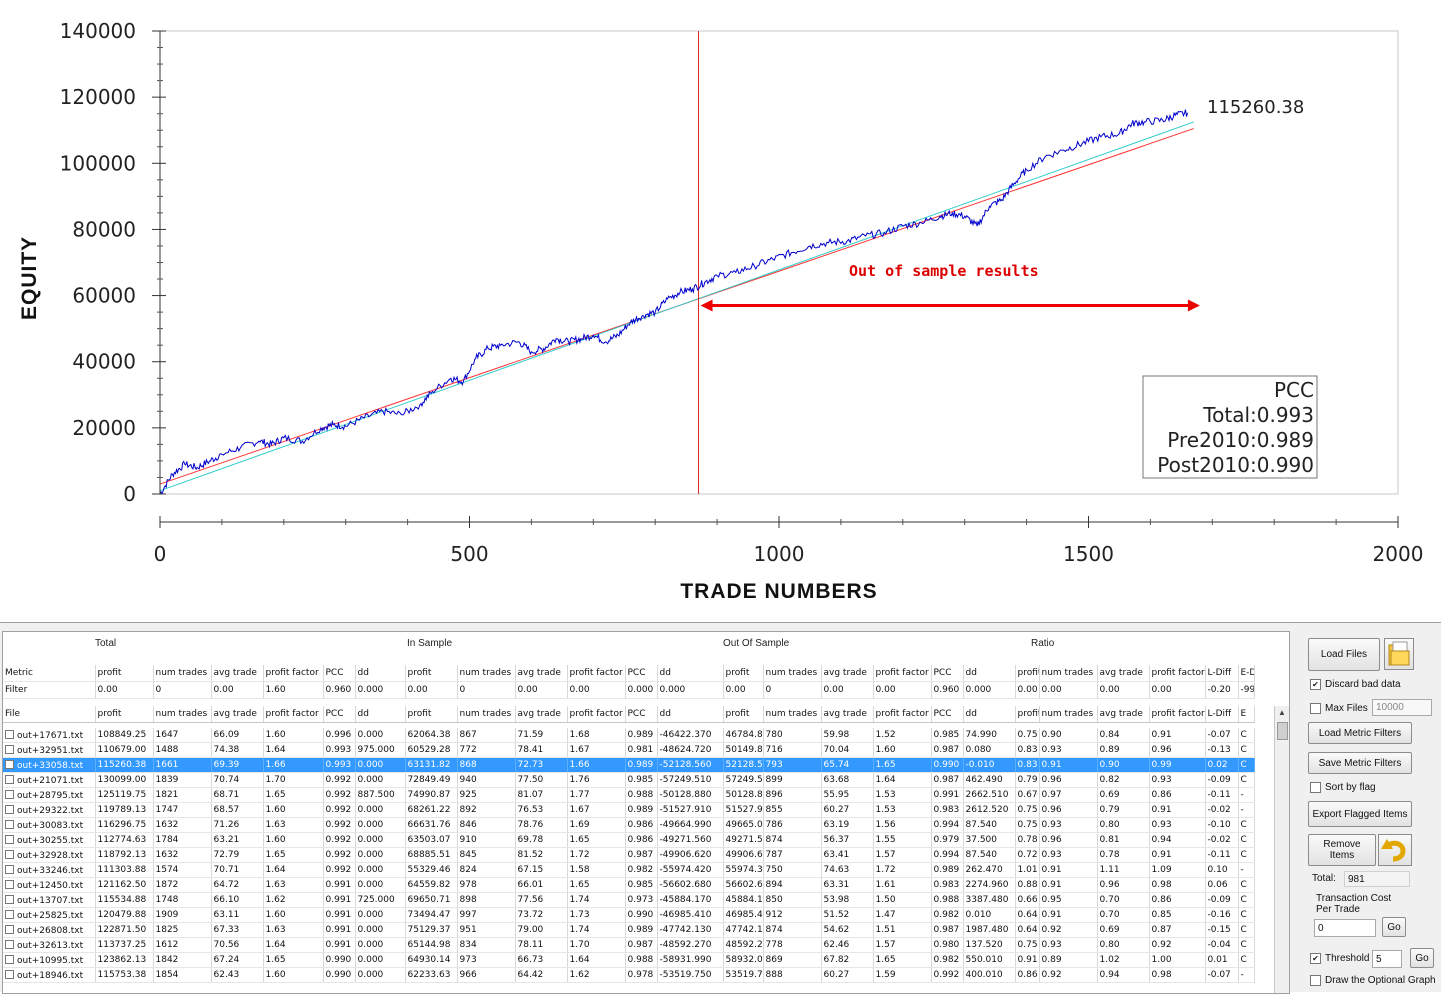  What do you see at coordinates (124, 915) in the screenshot?
I see `table-cell: 120479.88` at bounding box center [124, 915].